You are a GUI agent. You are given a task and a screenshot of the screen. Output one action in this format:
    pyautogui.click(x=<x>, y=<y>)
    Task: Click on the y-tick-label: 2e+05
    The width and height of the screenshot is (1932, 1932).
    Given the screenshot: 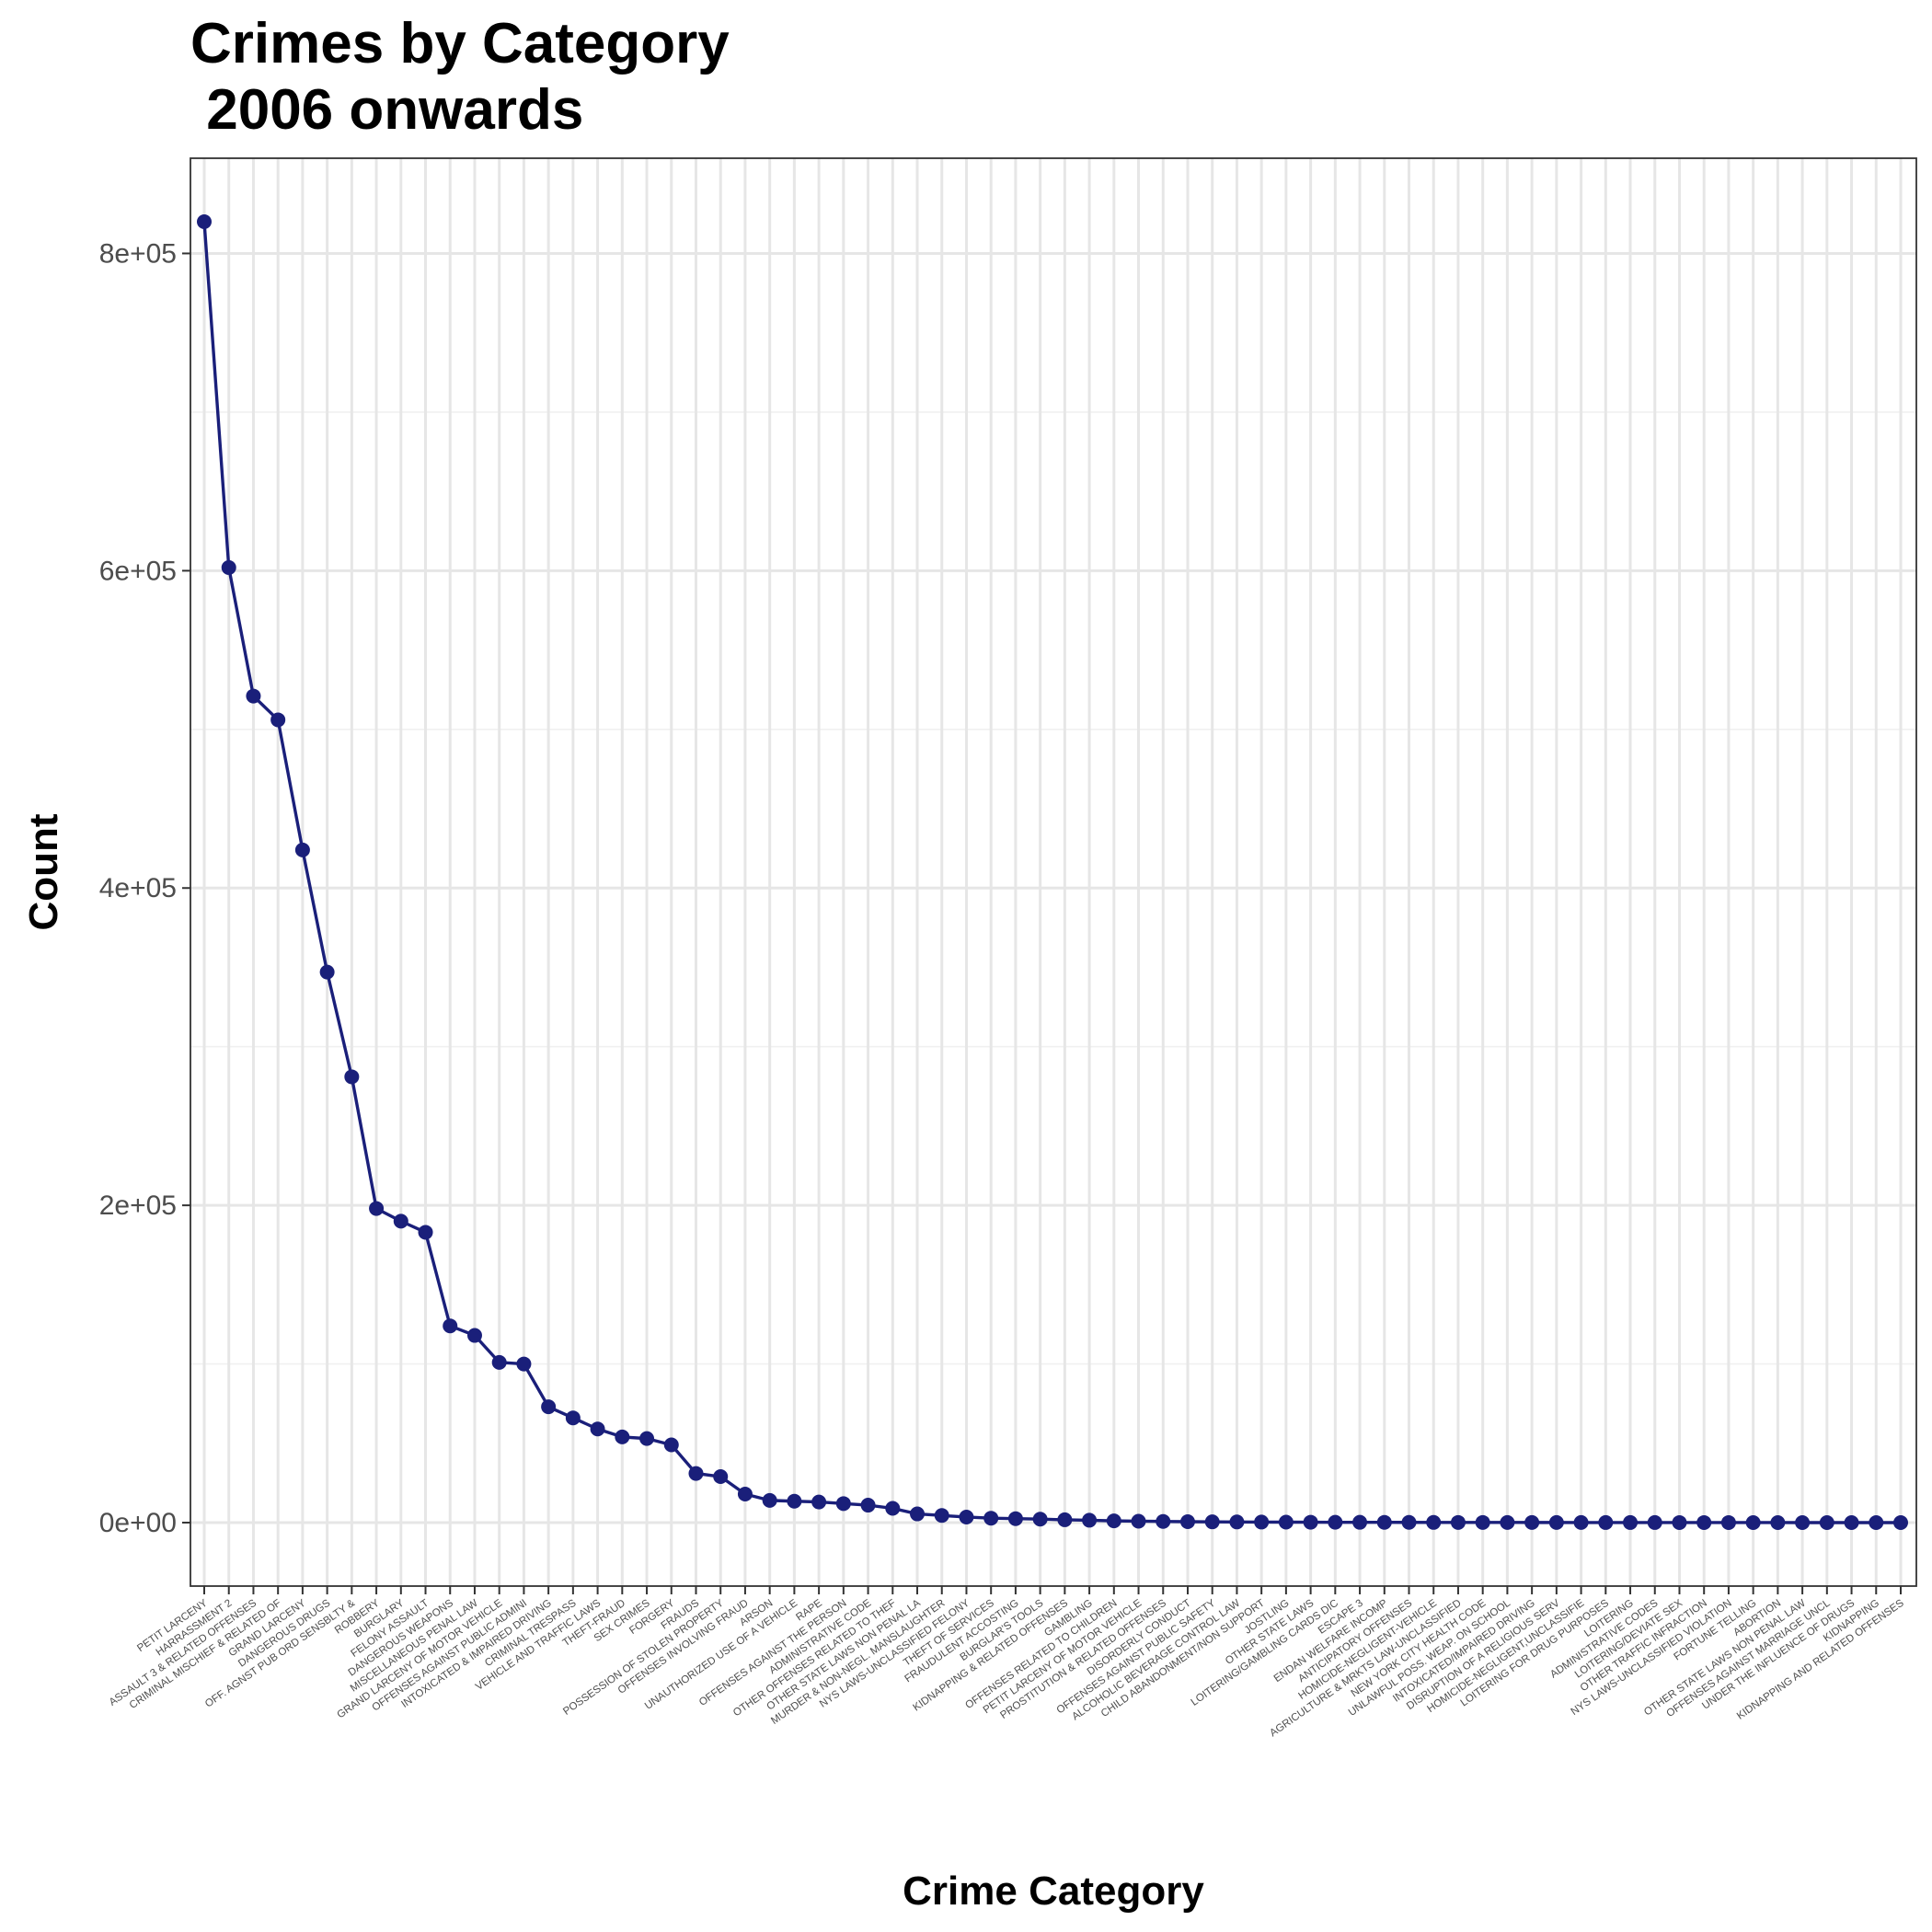 What is the action you would take?
    pyautogui.click(x=138, y=1205)
    